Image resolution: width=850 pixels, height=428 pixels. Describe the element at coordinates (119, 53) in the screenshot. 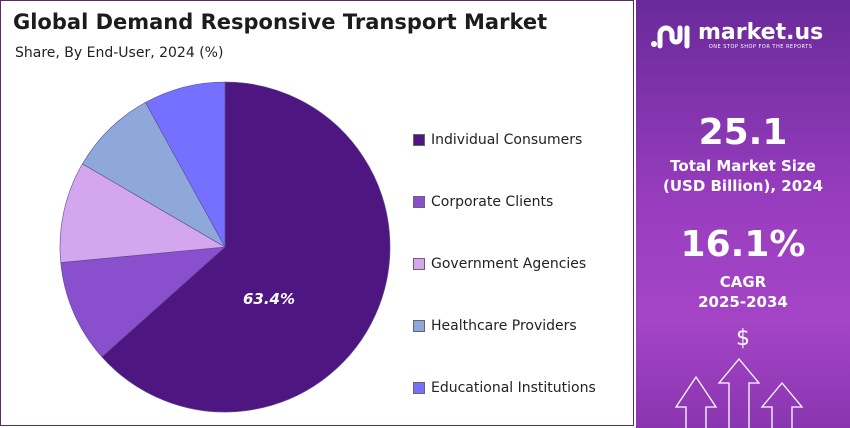

I see `chart-subtitle: Share, By End-User, 2024 (%)` at that location.